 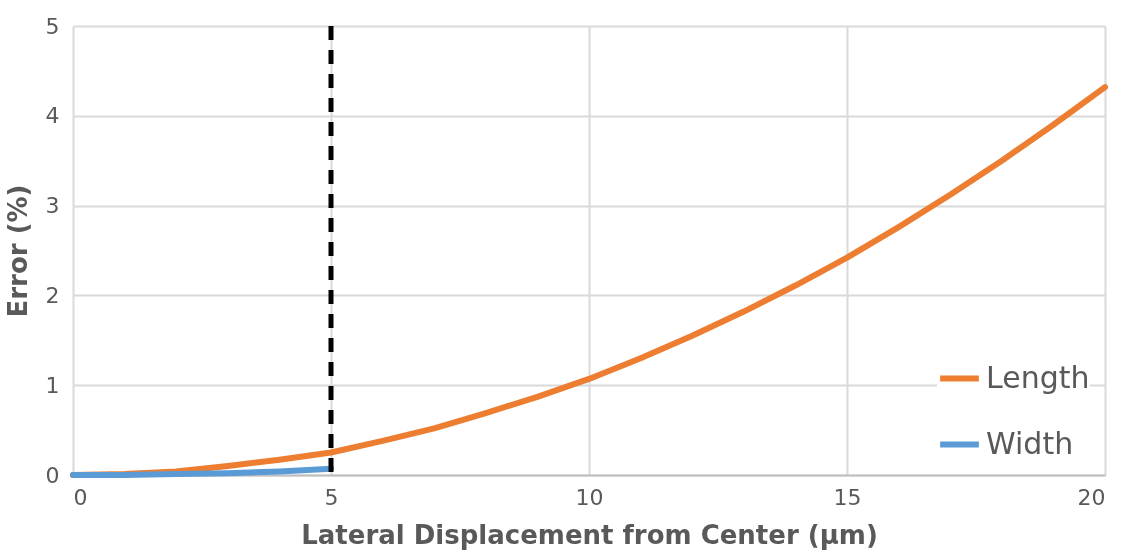 What do you see at coordinates (52, 385) in the screenshot?
I see `y-tick-label: 1` at bounding box center [52, 385].